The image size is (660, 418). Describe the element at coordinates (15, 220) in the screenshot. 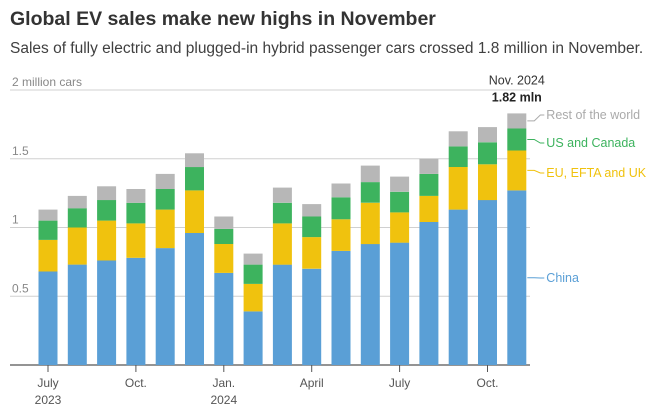

I see `y-tick-label: 1` at that location.